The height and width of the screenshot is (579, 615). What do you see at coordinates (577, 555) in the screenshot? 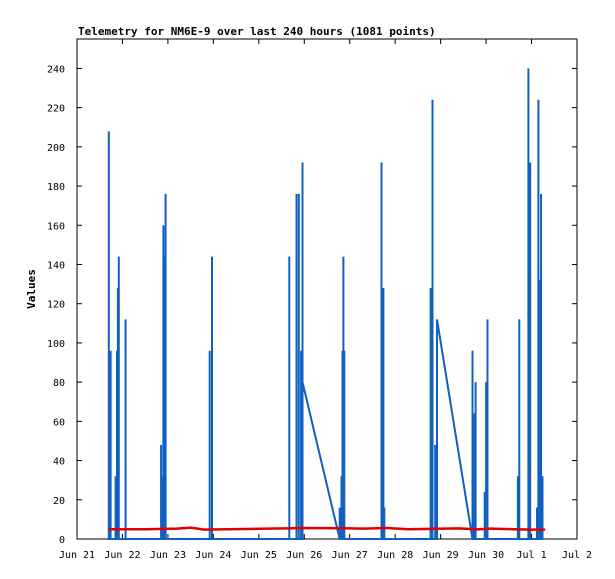
I see `x-tick-label: Jul 2` at bounding box center [577, 555].